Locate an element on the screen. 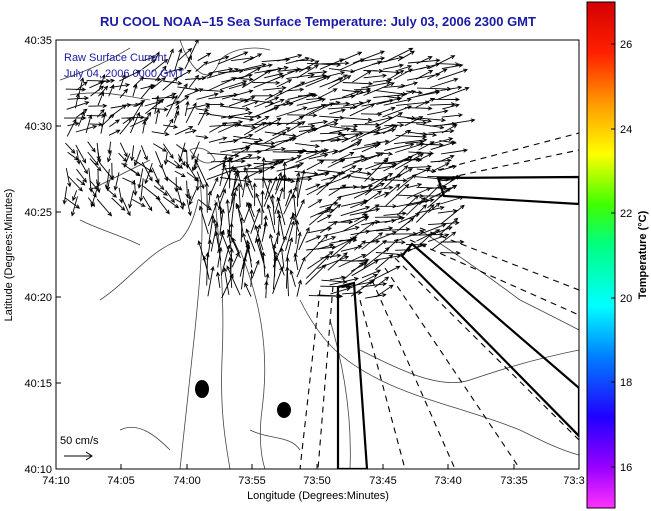 This screenshot has width=651, height=511. x-tick-label: 74:05 is located at coordinates (121, 481).